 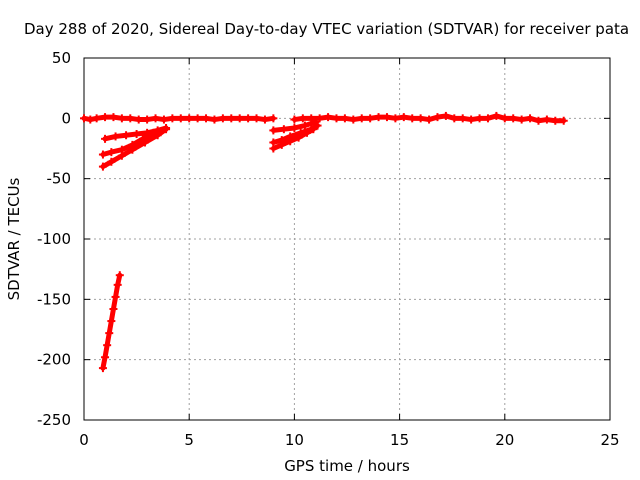 What do you see at coordinates (84, 440) in the screenshot?
I see `x-tick-label: 0` at bounding box center [84, 440].